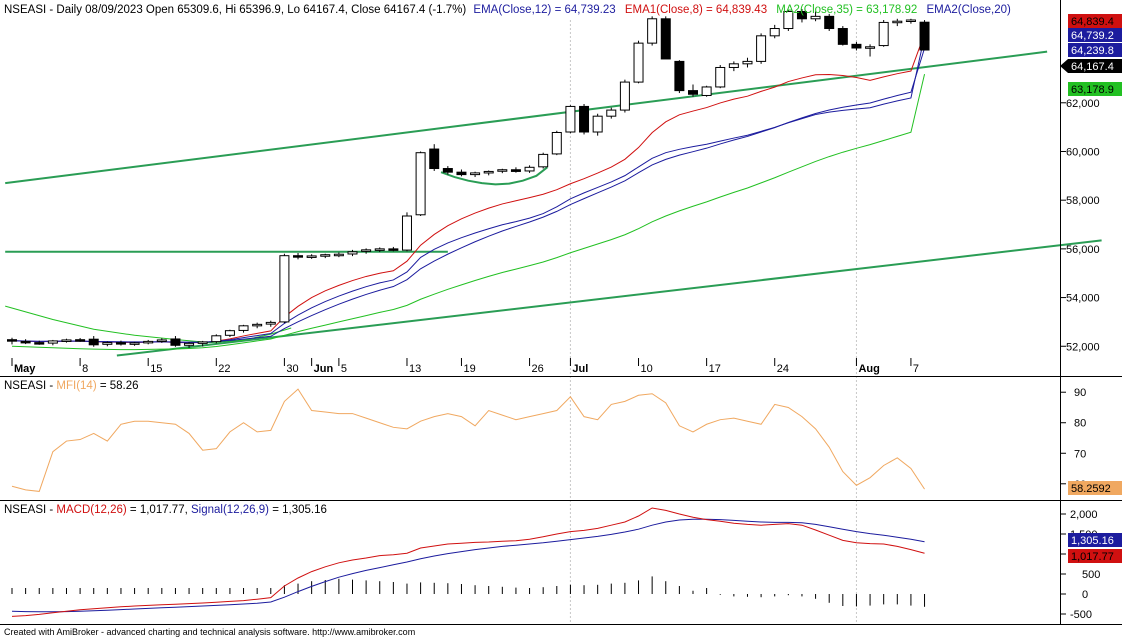 The width and height of the screenshot is (1122, 639). I want to click on macd-tag-box, so click(1095, 540).